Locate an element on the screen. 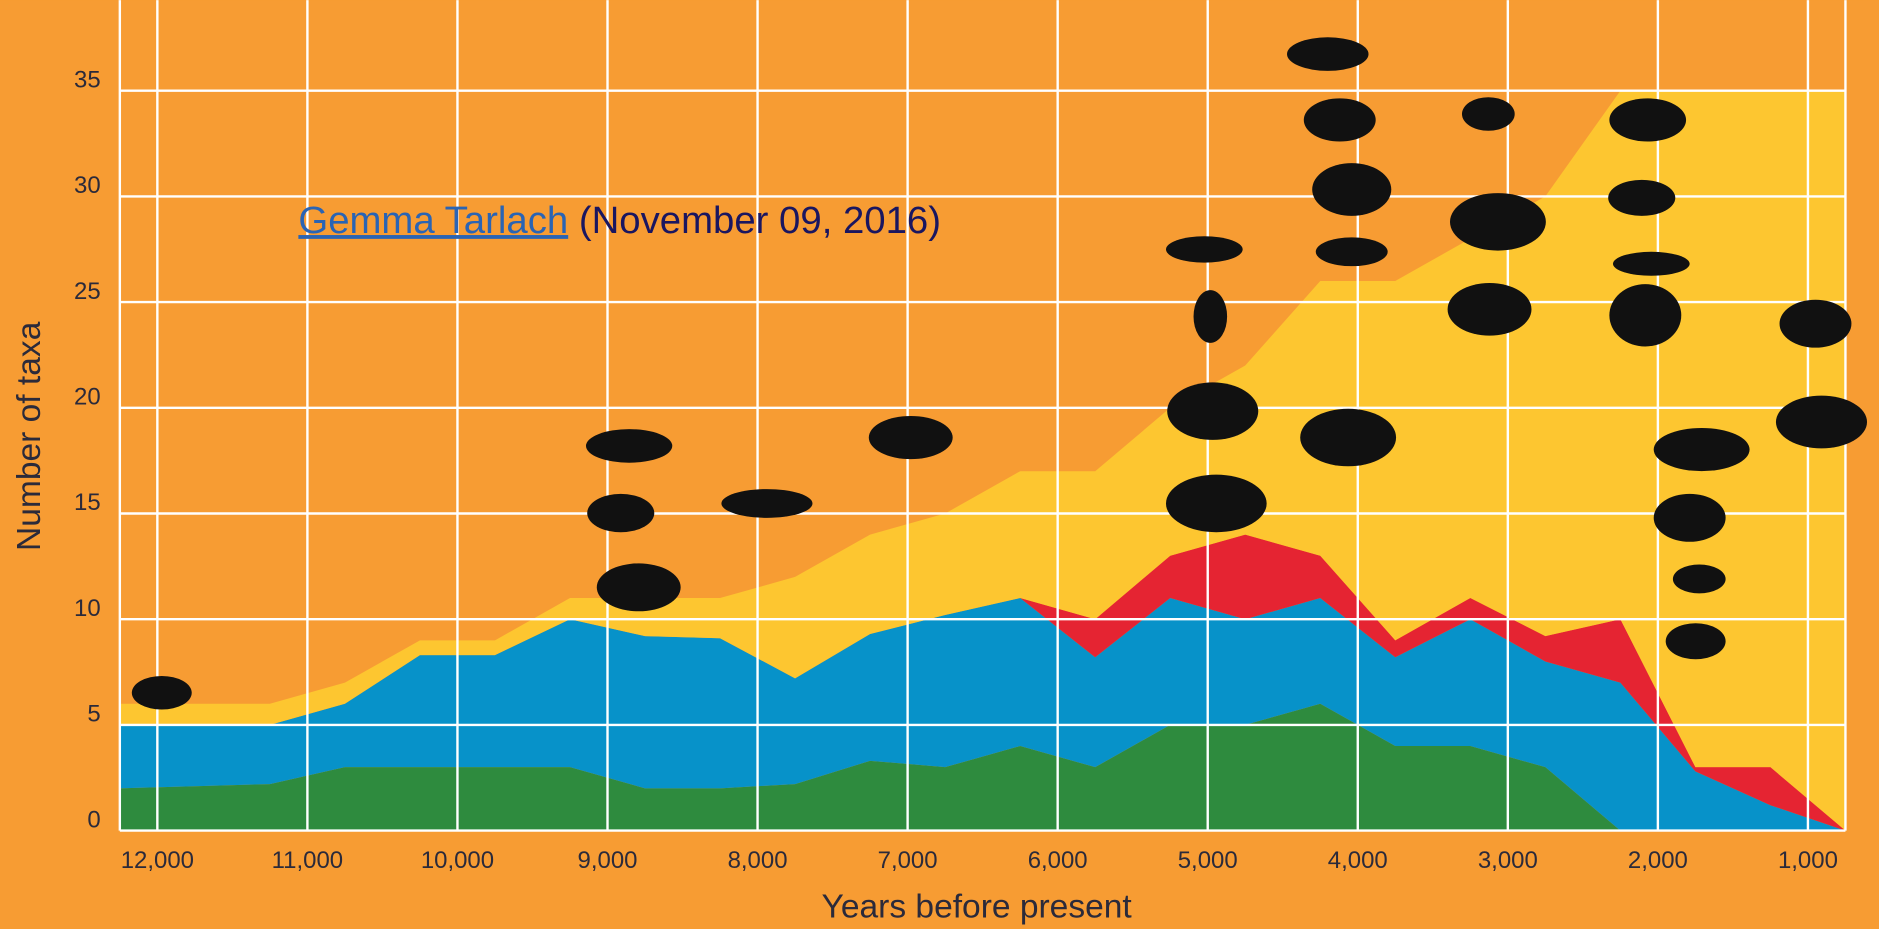 The height and width of the screenshot is (929, 1879). x-axis-title: Years before present is located at coordinates (977, 906).